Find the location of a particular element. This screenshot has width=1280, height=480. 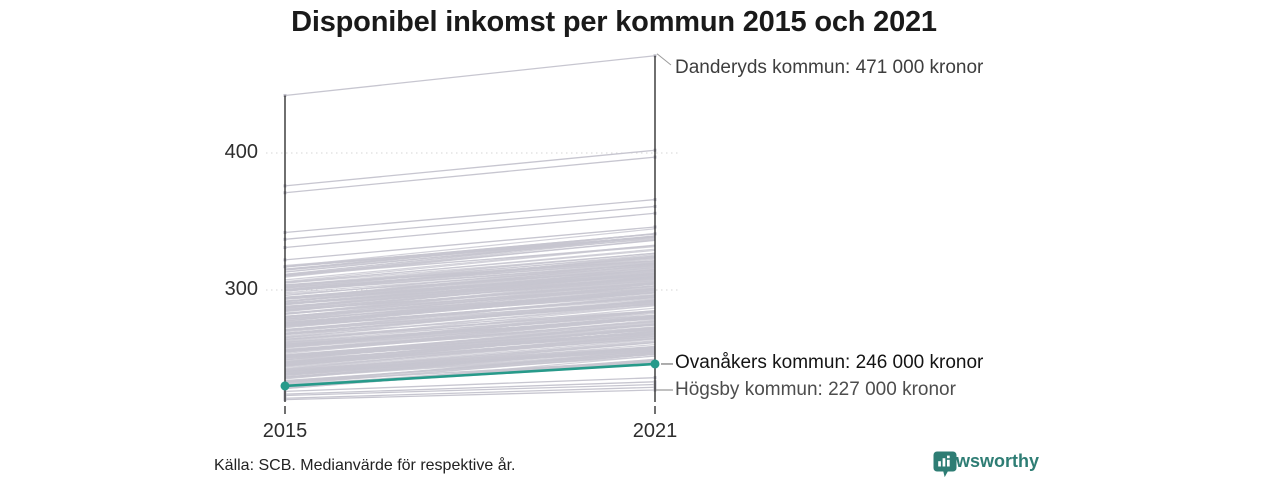

annotation-hogsby: Högsby kommun: 227 000 kronor is located at coordinates (815, 389).